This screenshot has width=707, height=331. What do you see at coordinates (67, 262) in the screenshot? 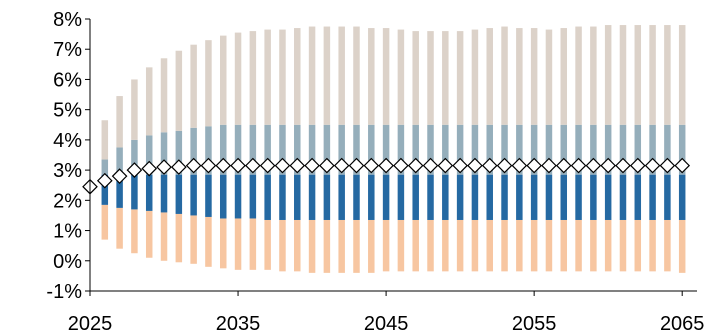
I see `y-tick-label: 0%` at bounding box center [67, 262].